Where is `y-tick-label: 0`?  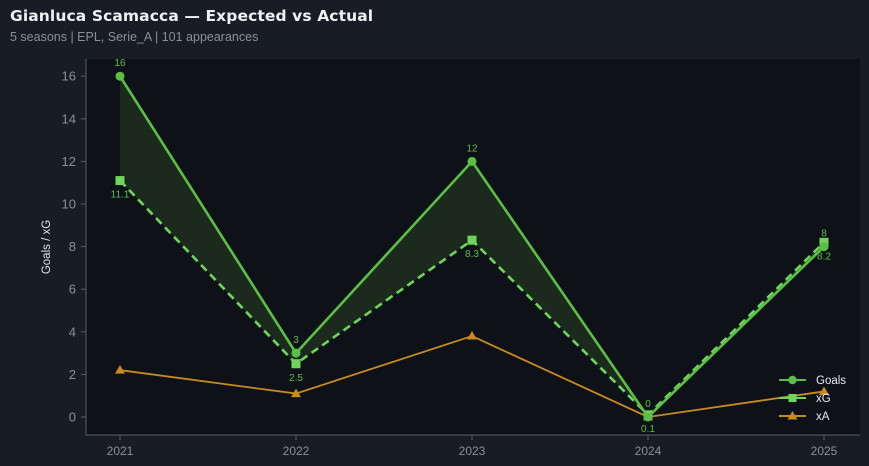
y-tick-label: 0 is located at coordinates (72, 417).